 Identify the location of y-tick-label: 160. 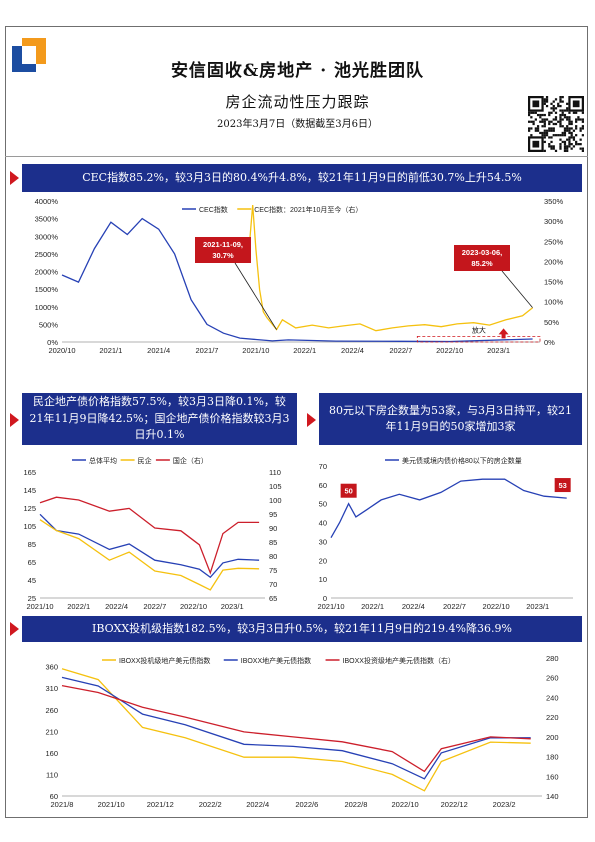
(51, 753).